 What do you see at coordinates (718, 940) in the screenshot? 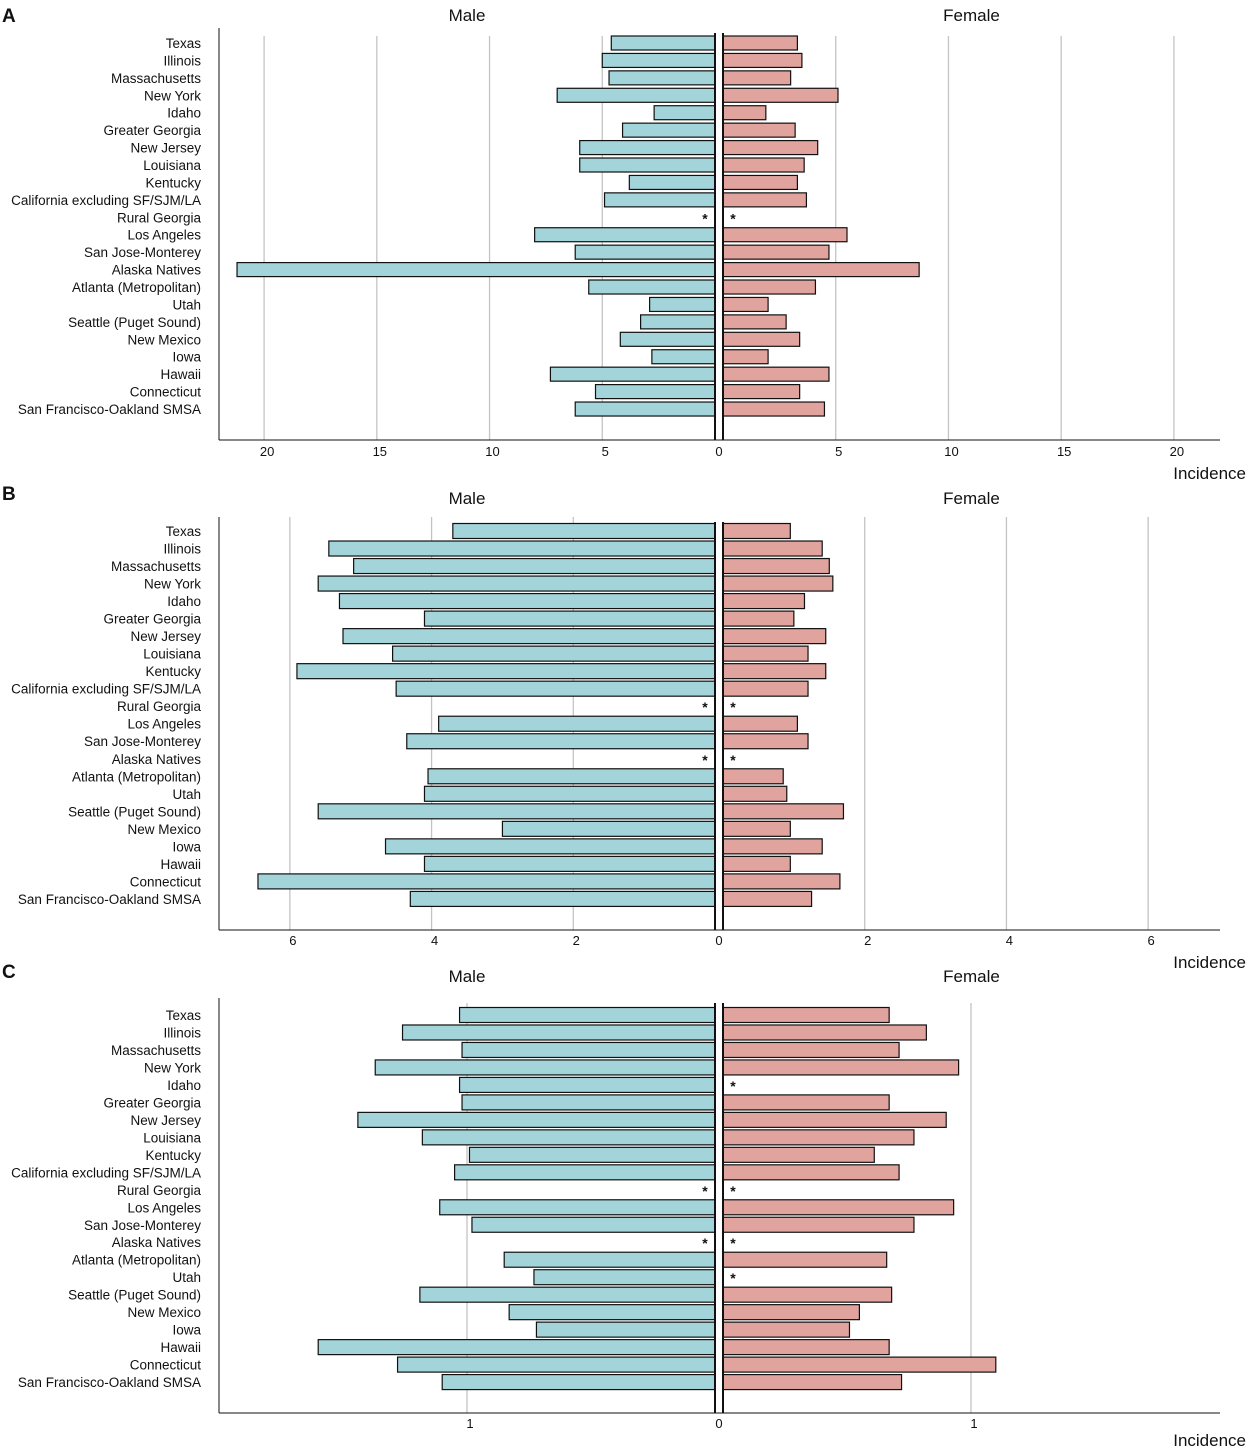
I see `panel-b-tick-label: 0` at bounding box center [718, 940].